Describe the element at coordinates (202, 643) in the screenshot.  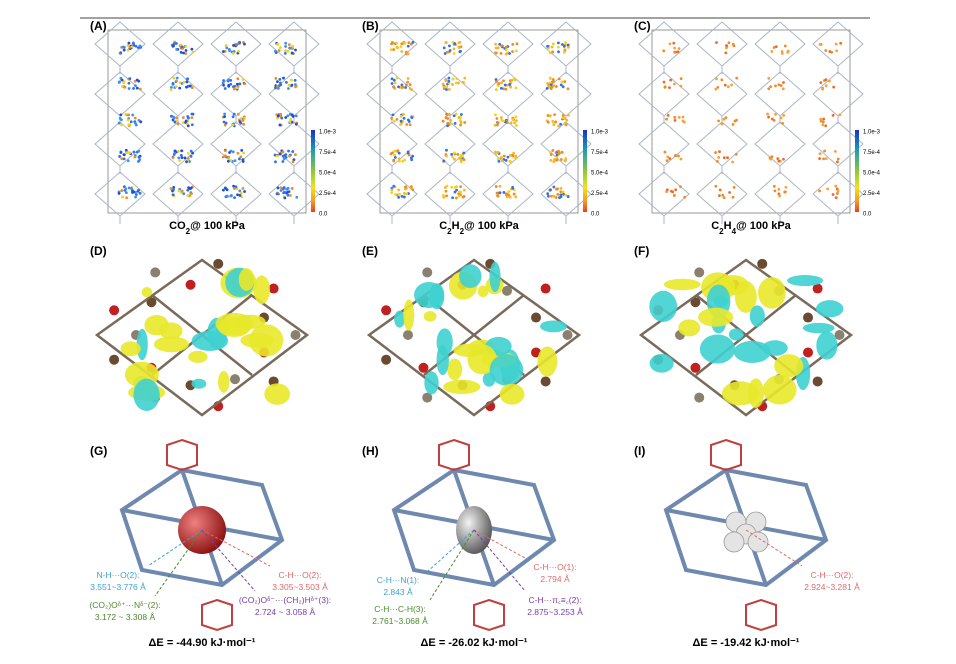
I see `binding-energy: ΔE = -44.90 kJ·mol⁻¹` at that location.